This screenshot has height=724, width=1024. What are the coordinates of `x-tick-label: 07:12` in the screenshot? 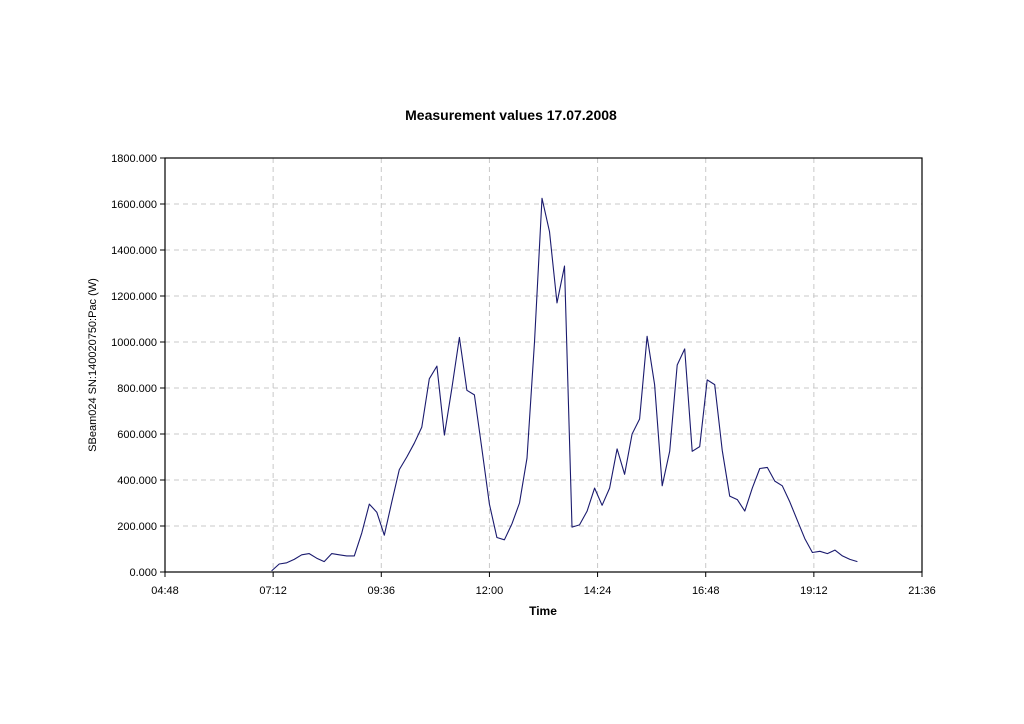 It's located at (273, 591).